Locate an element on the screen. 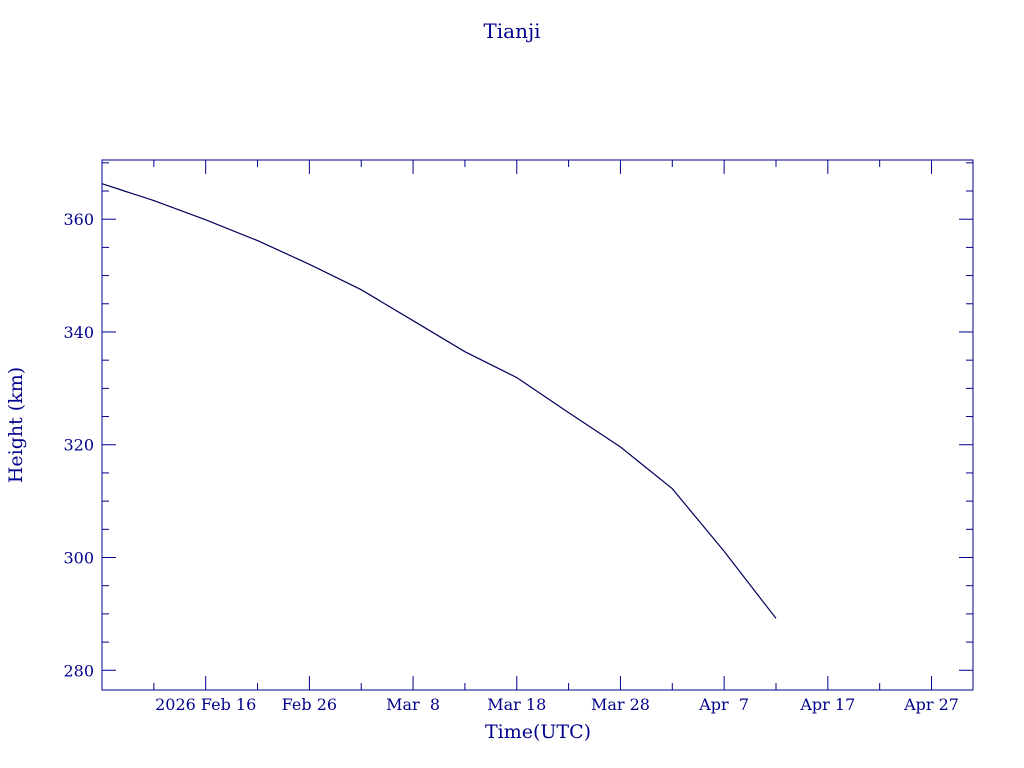 Image resolution: width=1024 pixels, height=768 pixels. y-tick-label: 300 is located at coordinates (78, 558).